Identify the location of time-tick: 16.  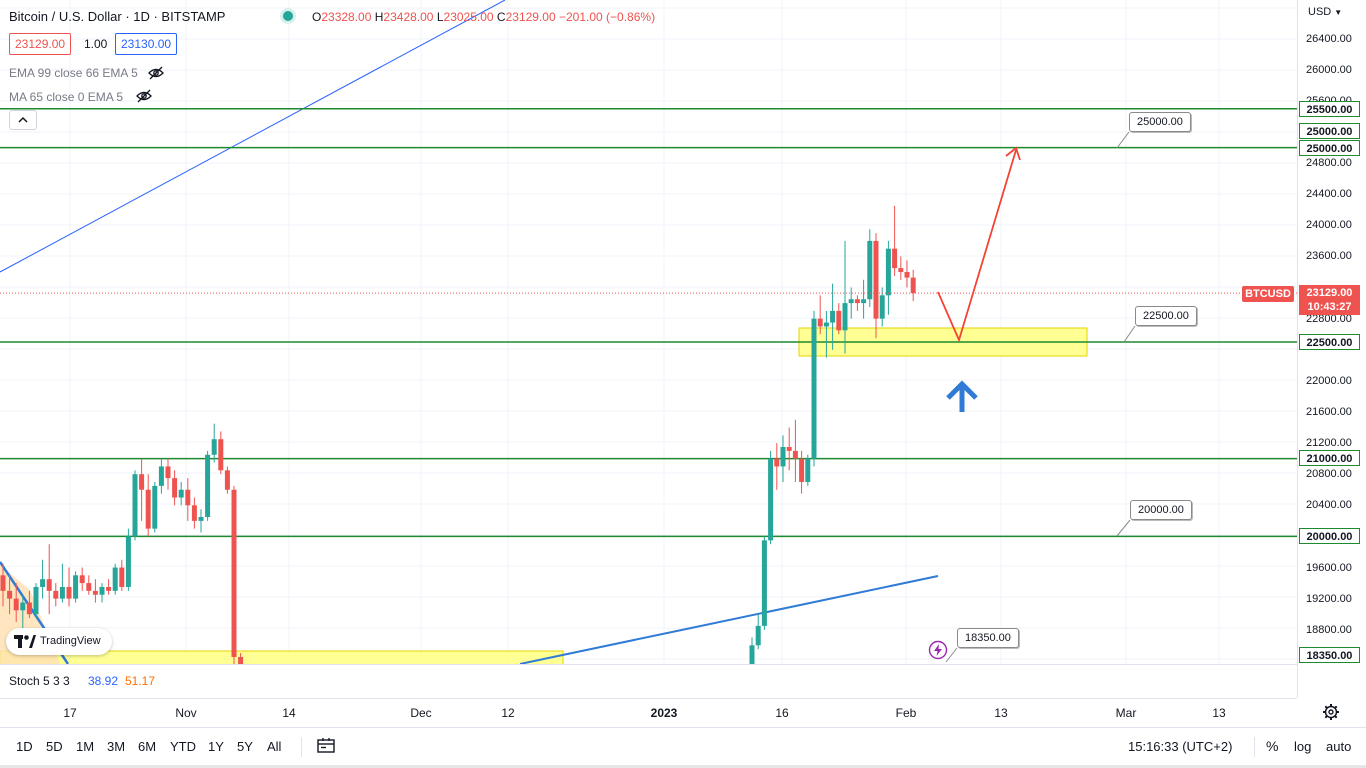
(782, 713).